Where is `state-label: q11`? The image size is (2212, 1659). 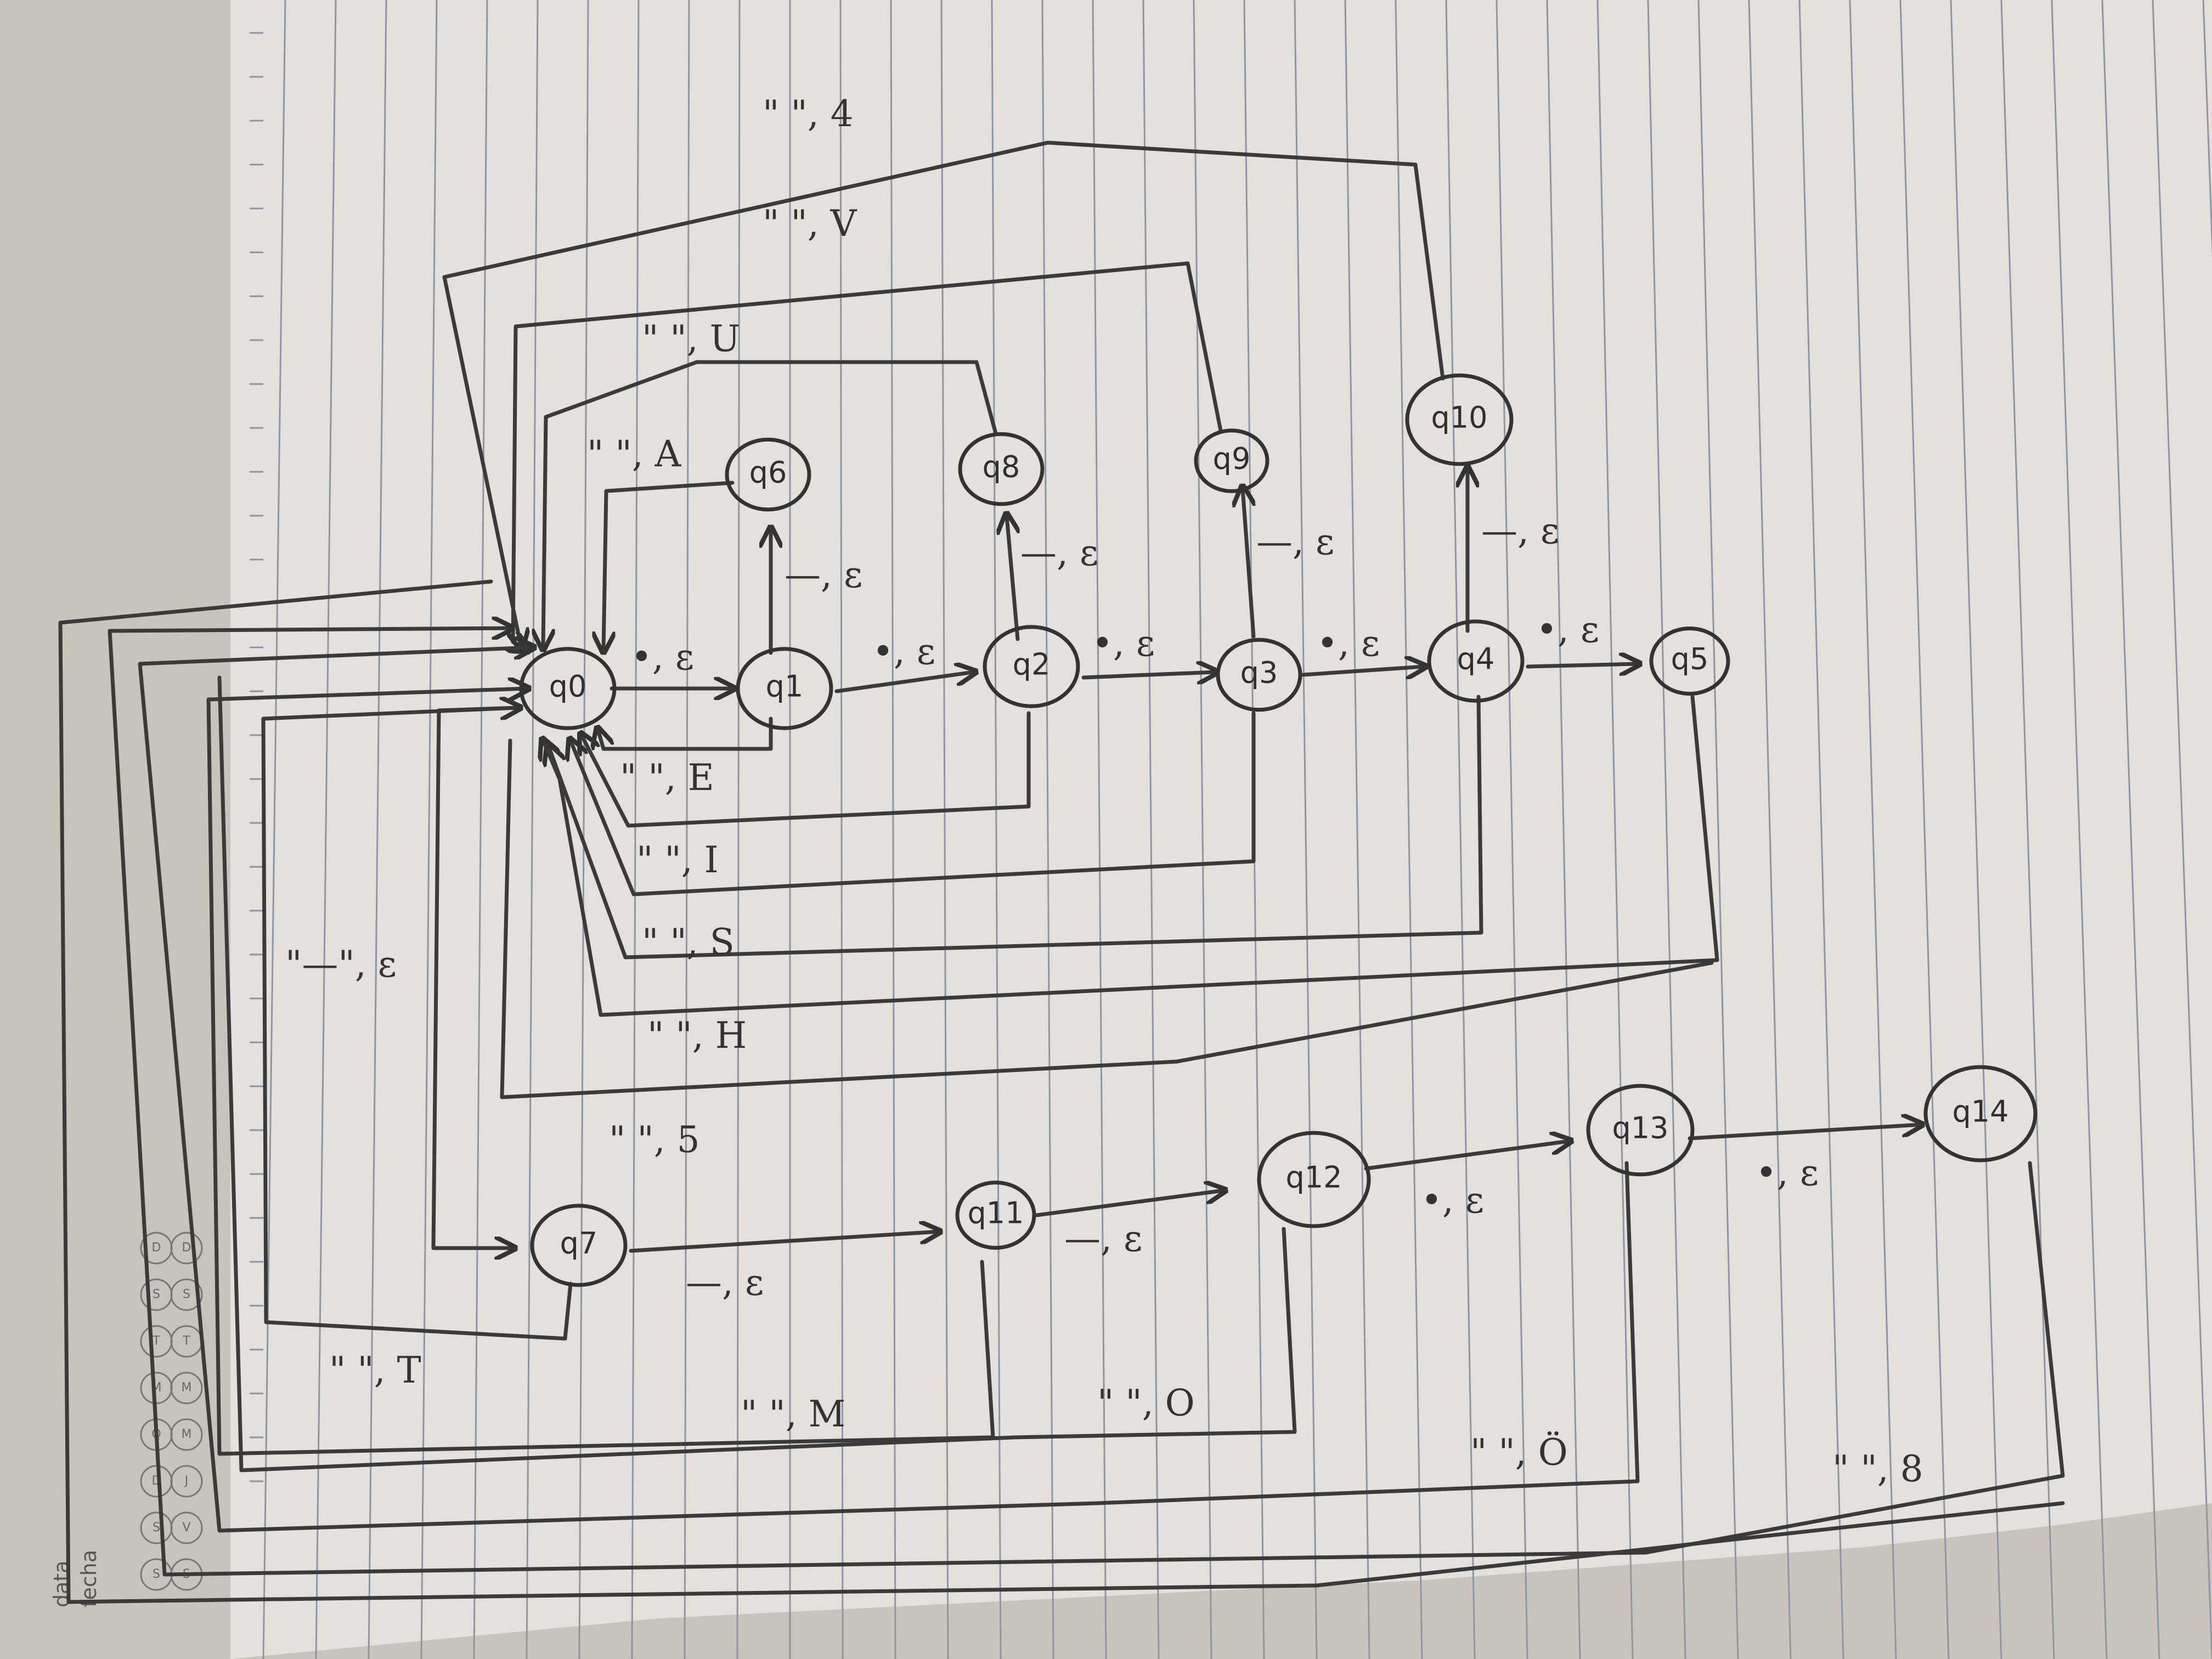 state-label: q11 is located at coordinates (996, 1214).